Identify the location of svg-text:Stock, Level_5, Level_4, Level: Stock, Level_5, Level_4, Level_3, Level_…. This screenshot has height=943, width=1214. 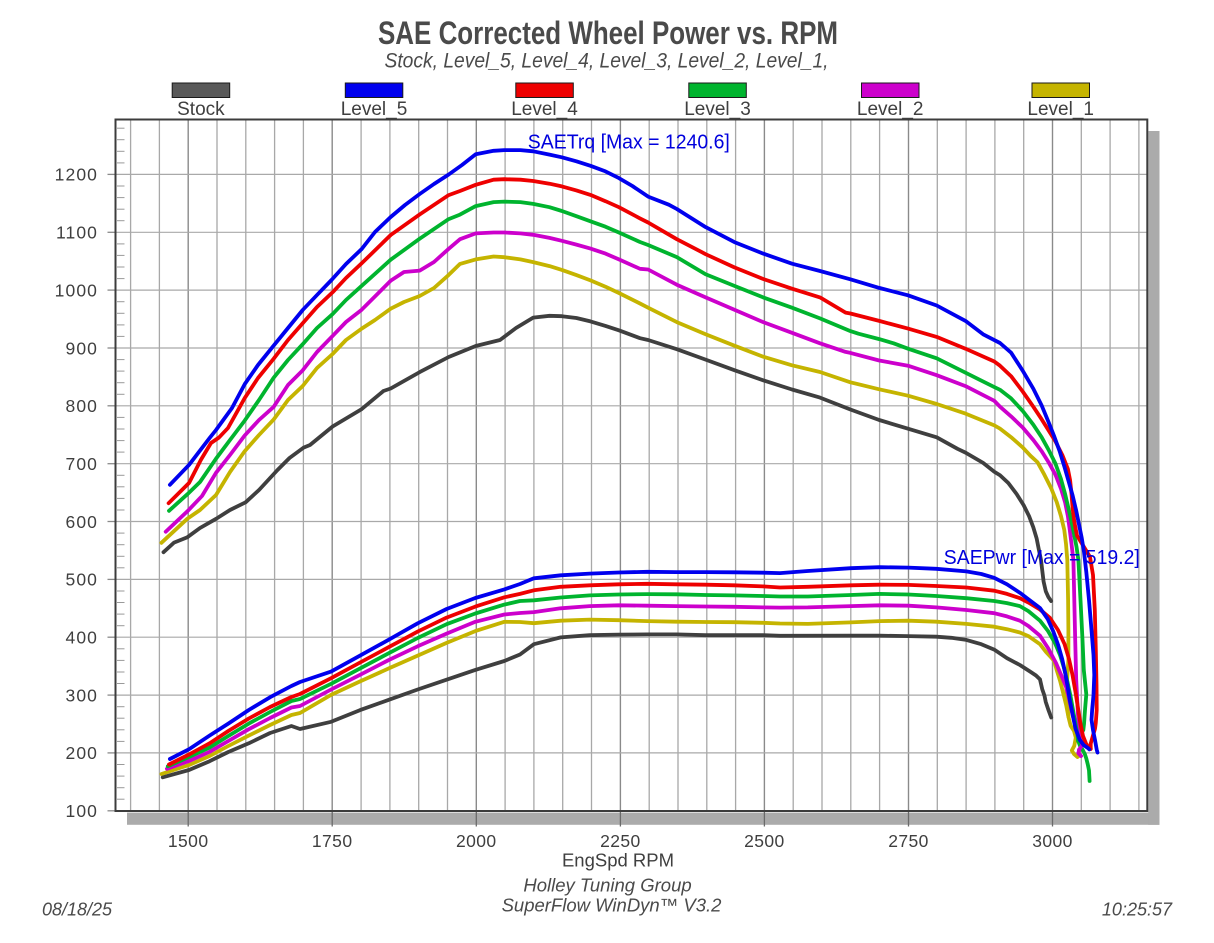
(607, 61).